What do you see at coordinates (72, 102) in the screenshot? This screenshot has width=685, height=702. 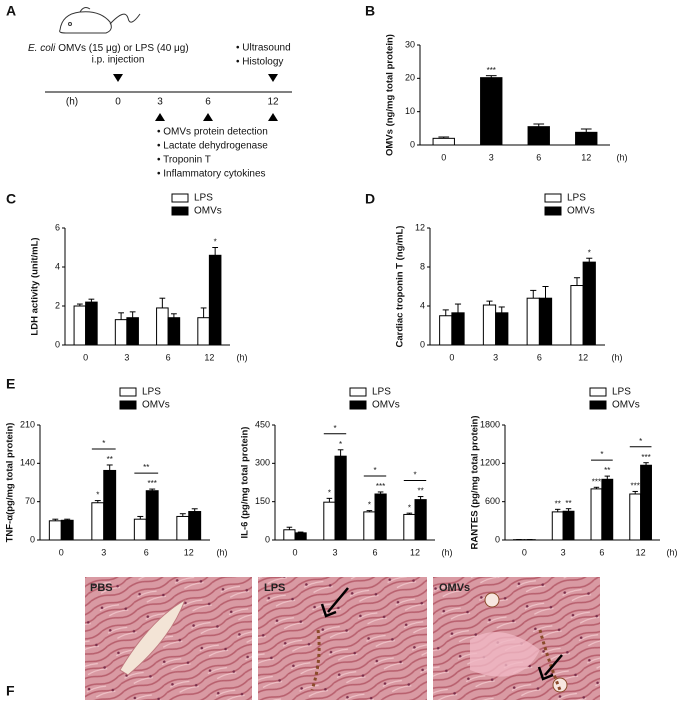 I see `time-unit: (h)` at bounding box center [72, 102].